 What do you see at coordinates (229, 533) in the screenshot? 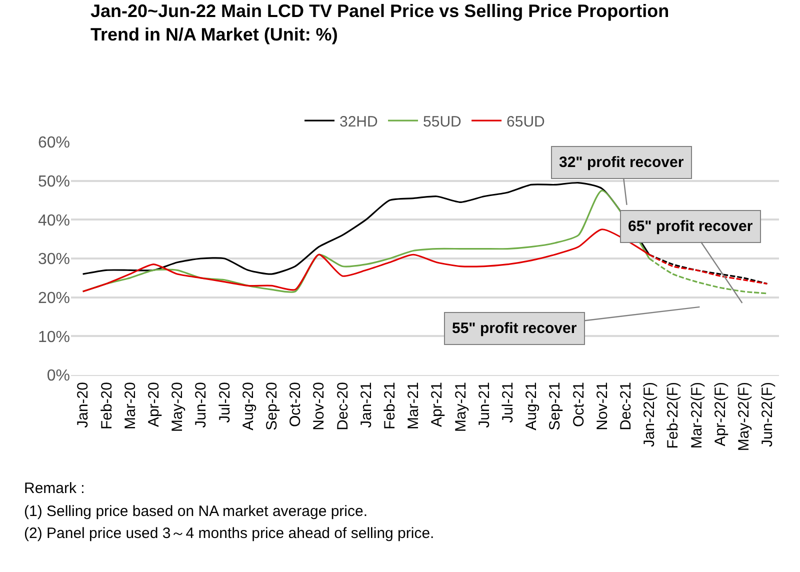
I see `text: (2) Panel price used 3～4 months price ahead of selling price.` at bounding box center [229, 533].